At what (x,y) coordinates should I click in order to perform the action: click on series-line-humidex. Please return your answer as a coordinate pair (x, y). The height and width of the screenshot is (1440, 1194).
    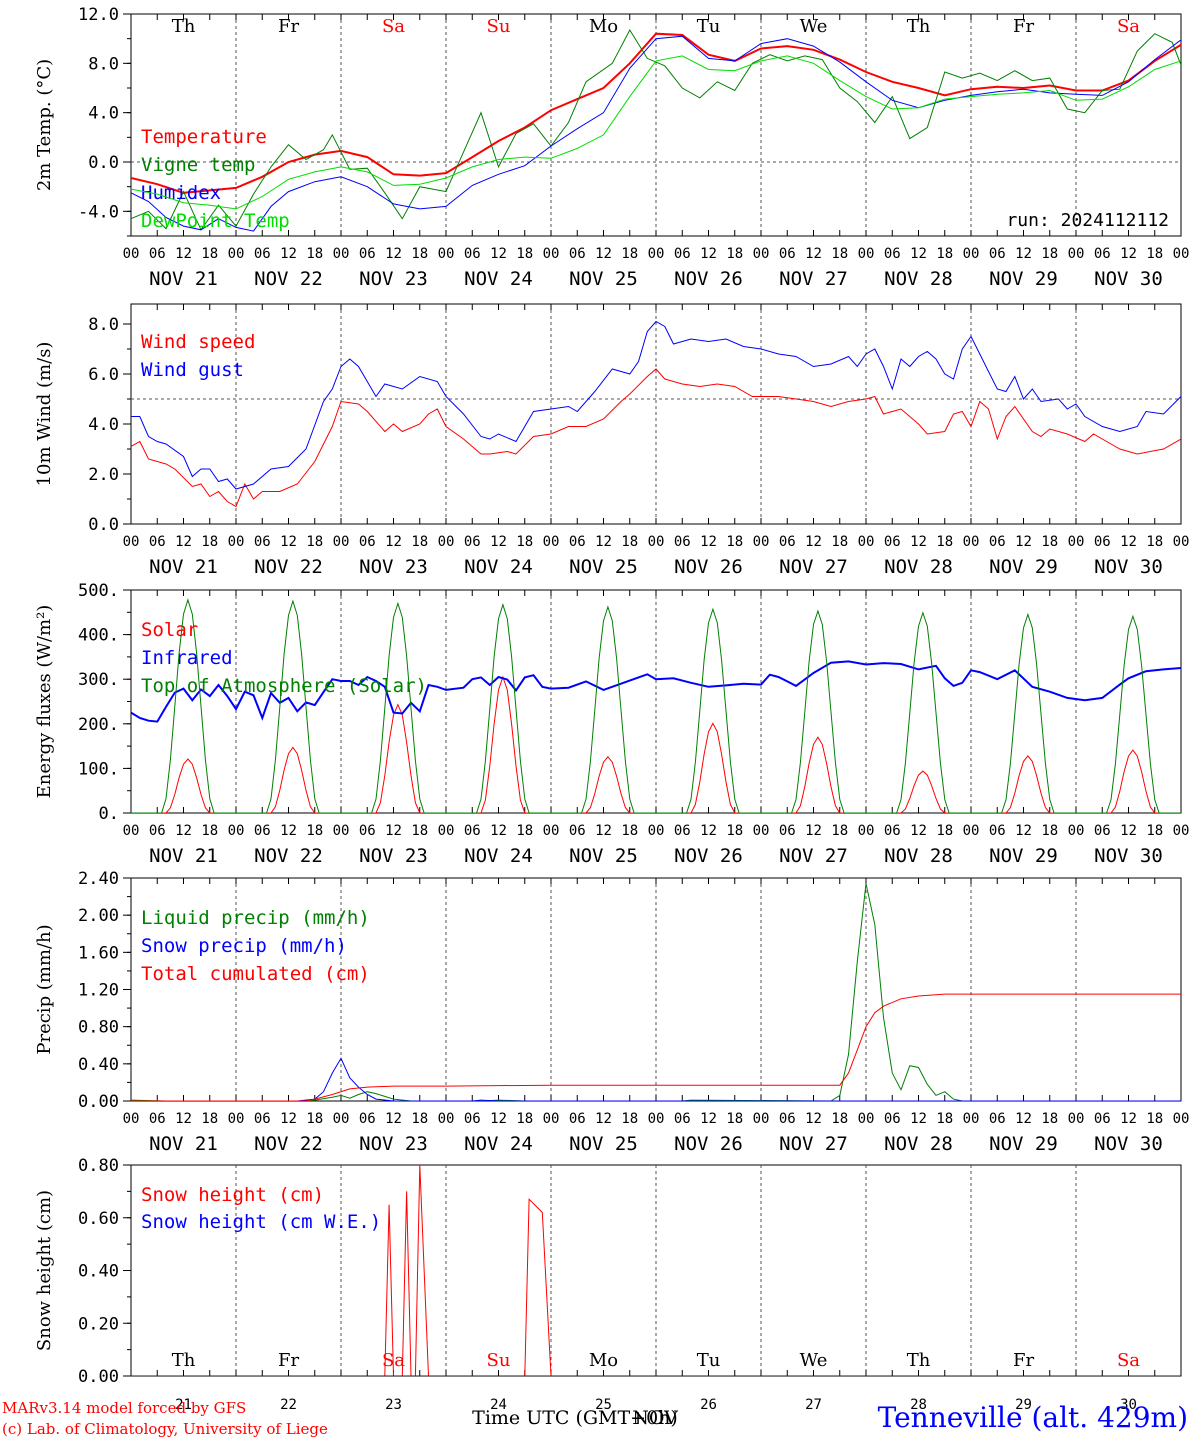
    Looking at the image, I should click on (656, 133).